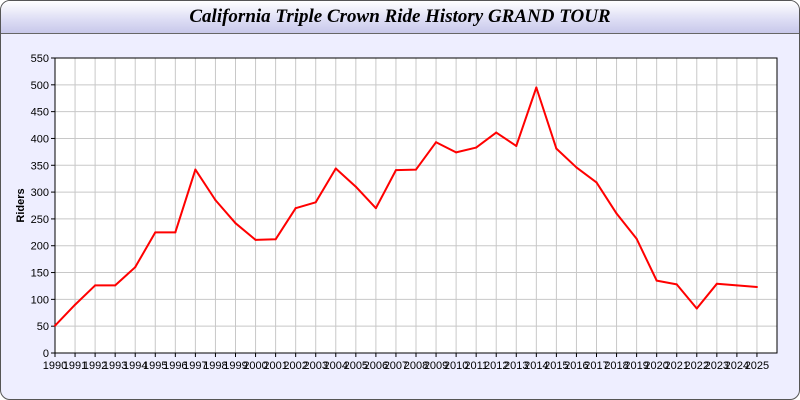  What do you see at coordinates (556, 366) in the screenshot?
I see `x-tick-label: 2015` at bounding box center [556, 366].